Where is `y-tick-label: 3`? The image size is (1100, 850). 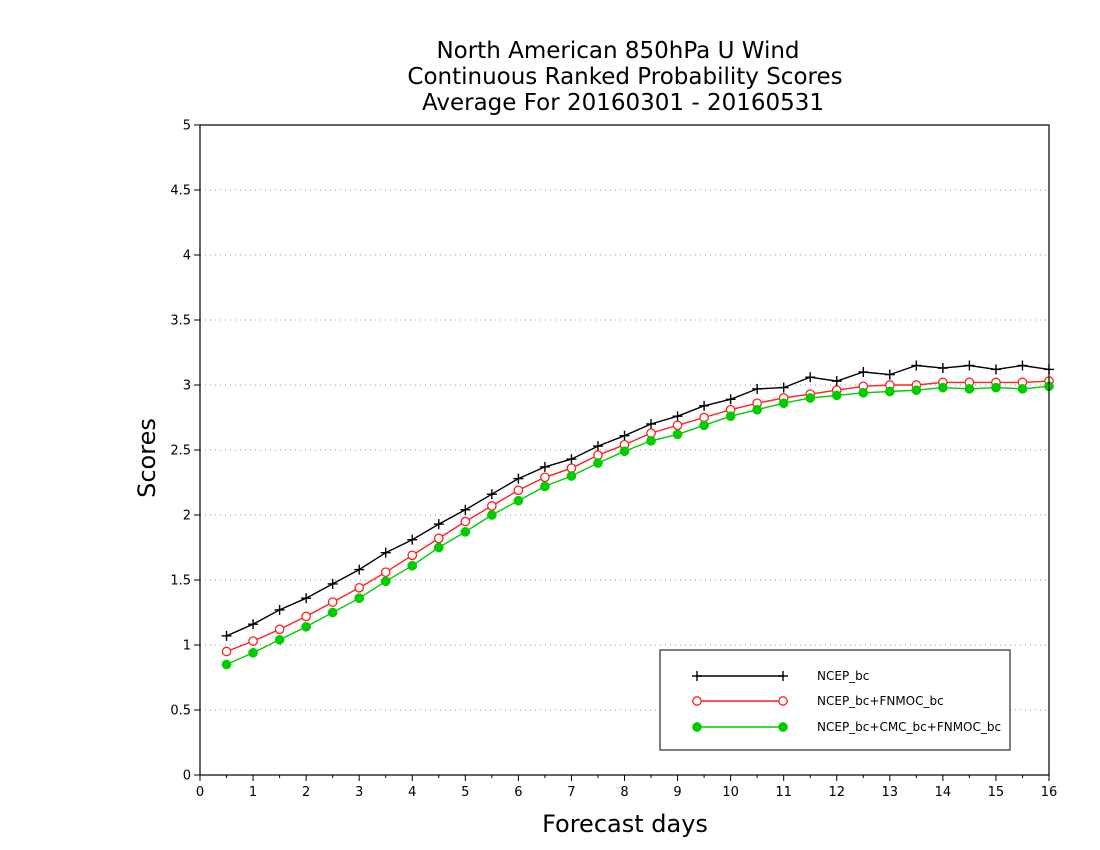
y-tick-label: 3 is located at coordinates (187, 386).